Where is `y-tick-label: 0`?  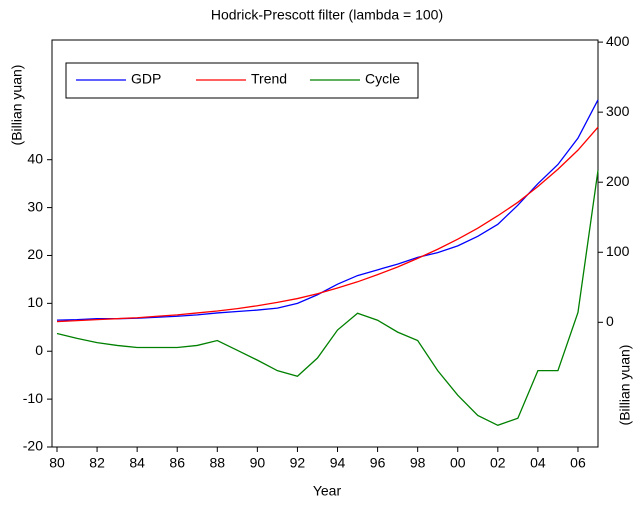 y-tick-label: 0 is located at coordinates (39, 350).